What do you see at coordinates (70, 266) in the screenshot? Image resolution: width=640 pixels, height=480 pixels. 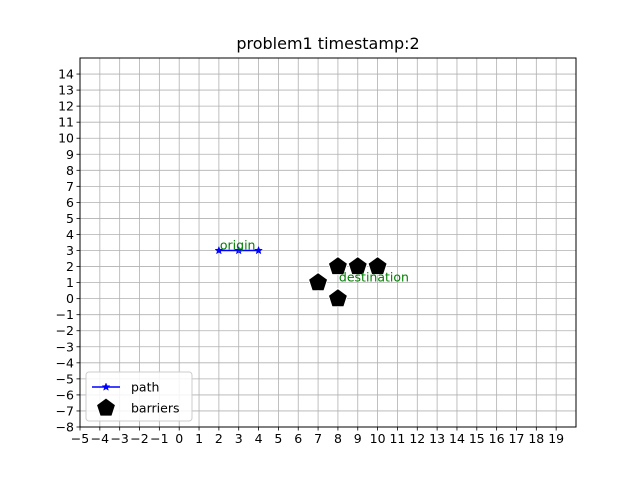 I see `y-tick-label: 2` at bounding box center [70, 266].